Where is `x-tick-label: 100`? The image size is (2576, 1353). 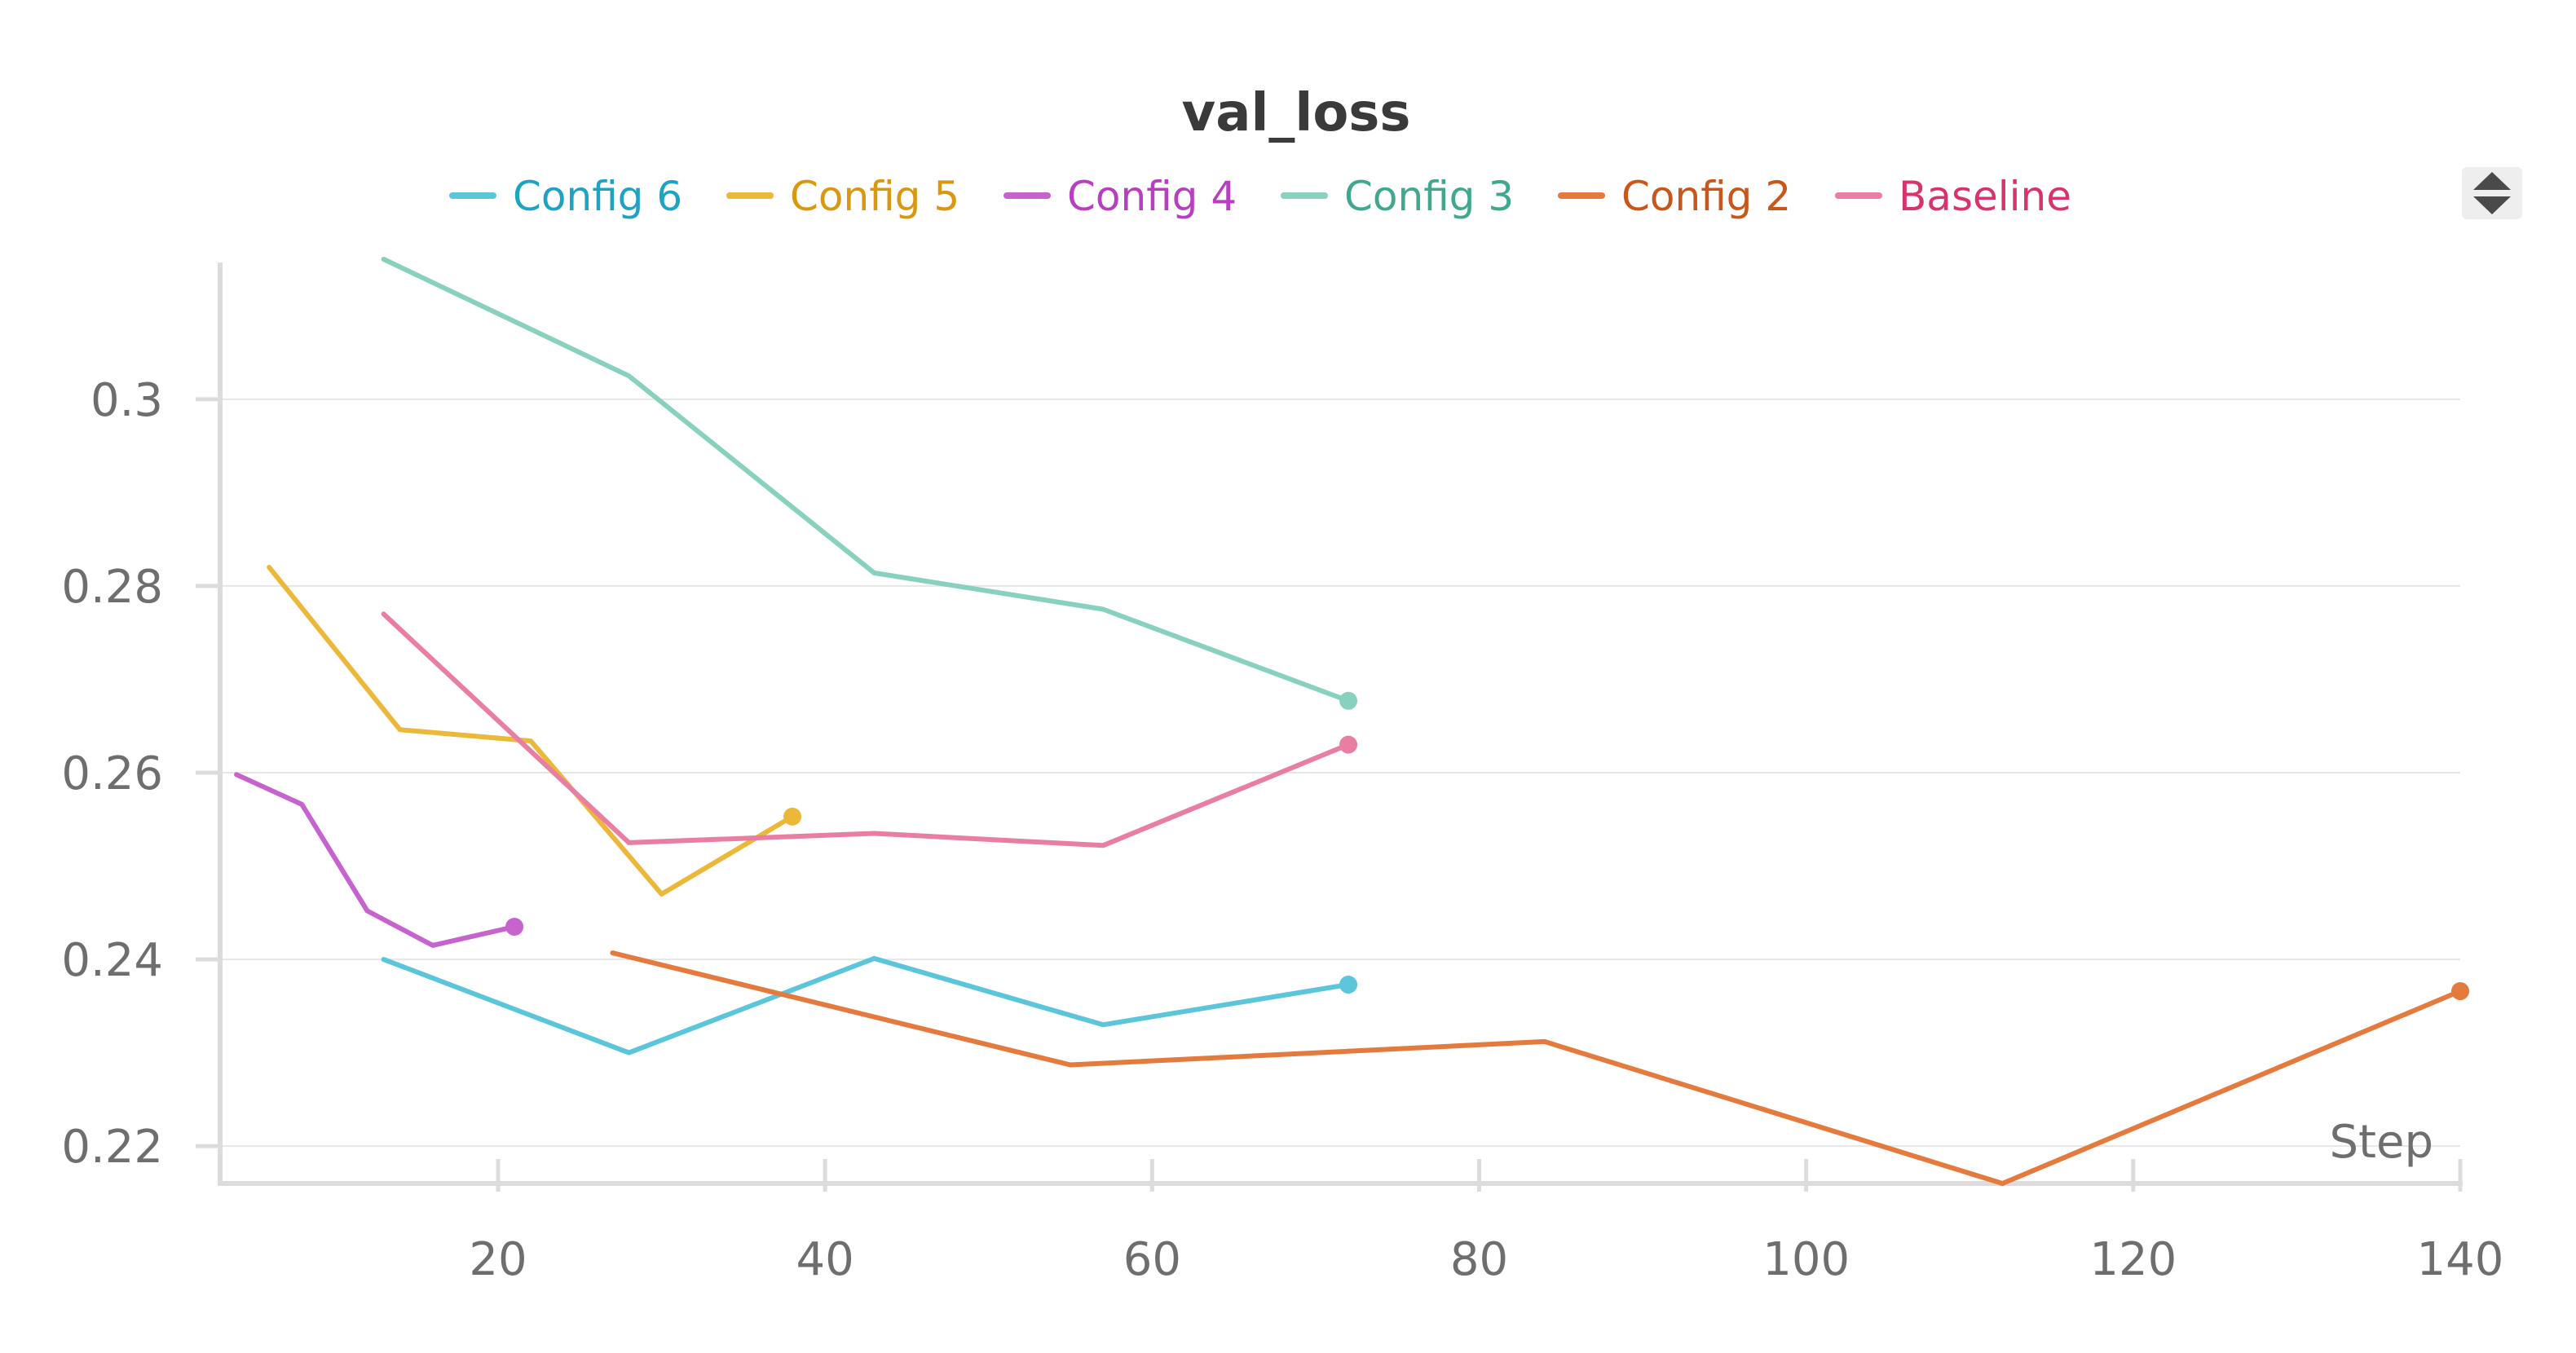 x-tick-label: 100 is located at coordinates (1806, 1259).